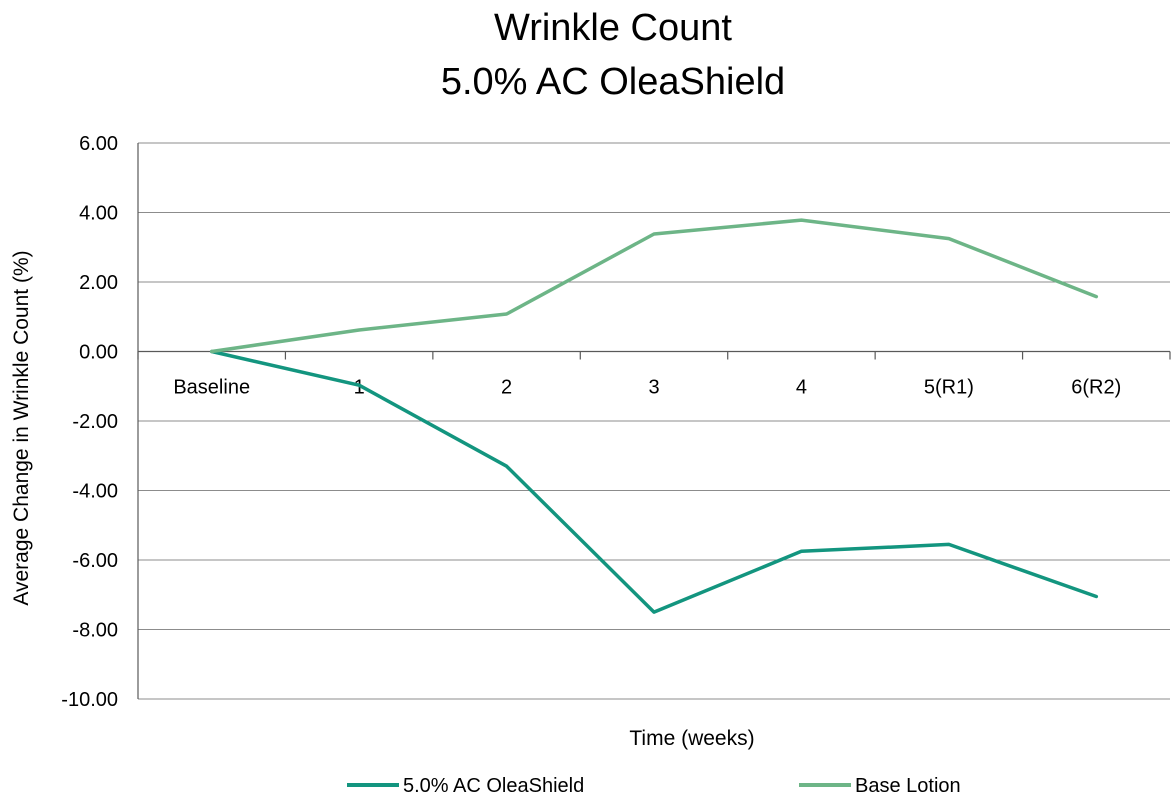 This screenshot has width=1173, height=798. What do you see at coordinates (949, 388) in the screenshot?
I see `x-tick-label: 5(R1)` at bounding box center [949, 388].